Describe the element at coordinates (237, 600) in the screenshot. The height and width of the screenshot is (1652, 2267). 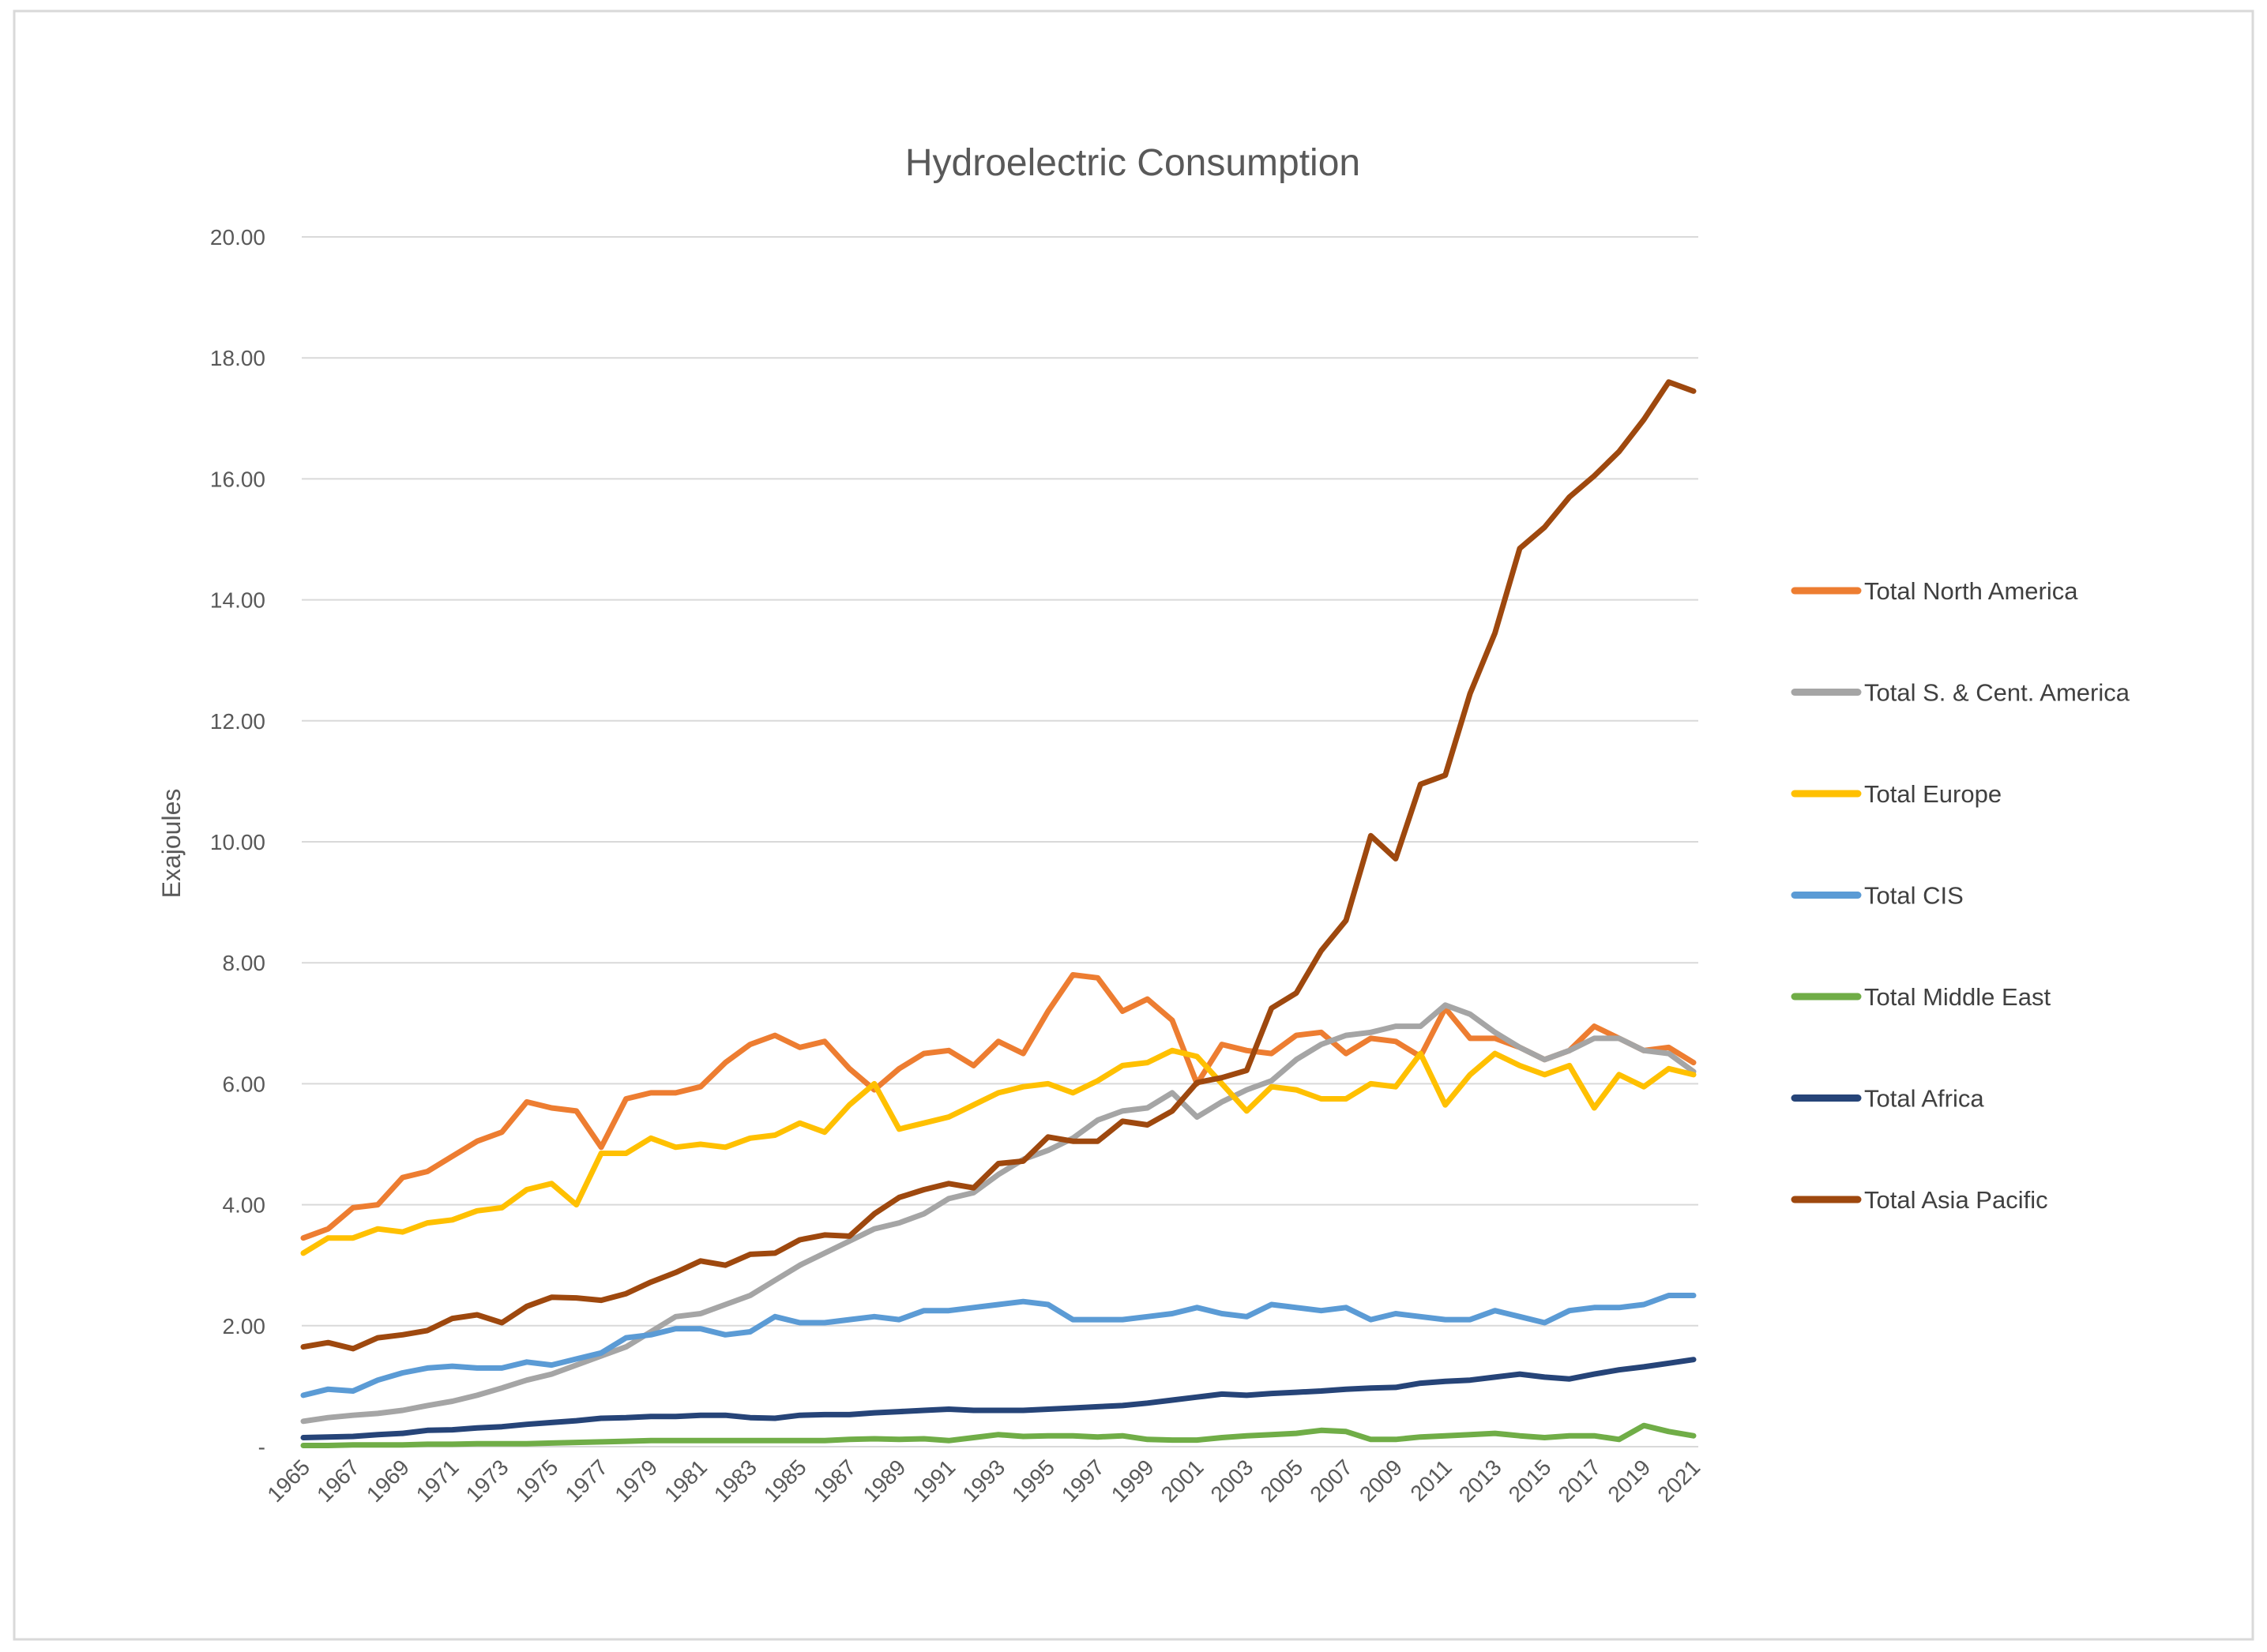
I see `y-tick-label: 14.00` at that location.